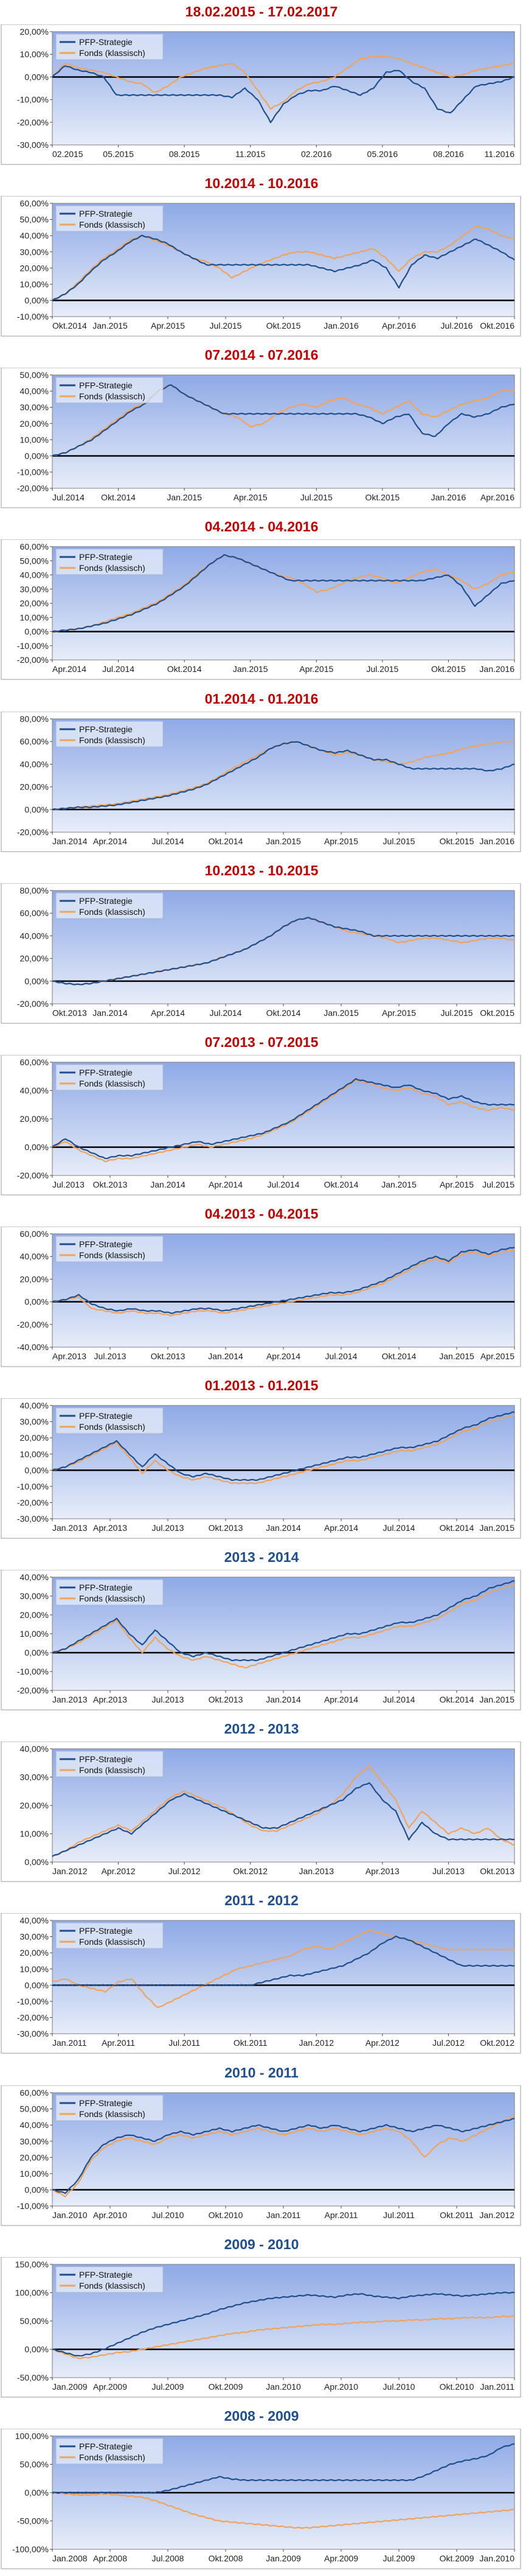 Image resolution: width=523 pixels, height=2576 pixels. What do you see at coordinates (457, 326) in the screenshot?
I see `x-tick-label: Jul.2016` at bounding box center [457, 326].